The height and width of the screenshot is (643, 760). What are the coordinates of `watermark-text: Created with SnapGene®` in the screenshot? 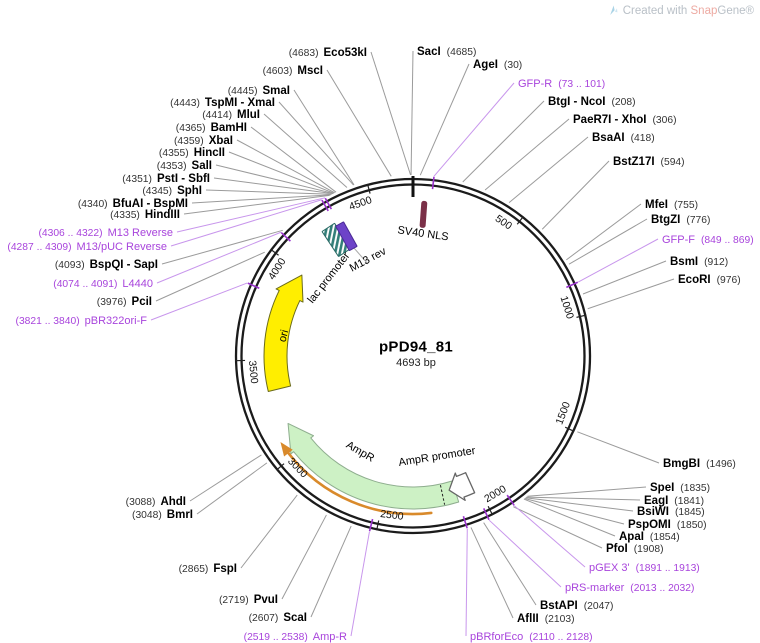 It's located at (688, 10).